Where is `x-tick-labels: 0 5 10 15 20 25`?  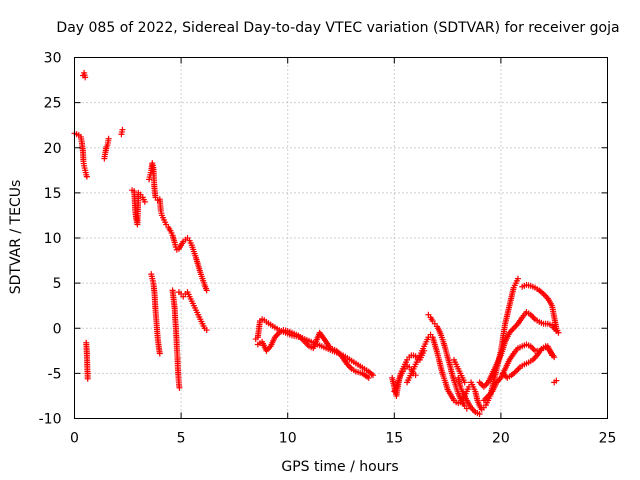
x-tick-labels: 0 5 10 15 20 25 is located at coordinates (343, 439).